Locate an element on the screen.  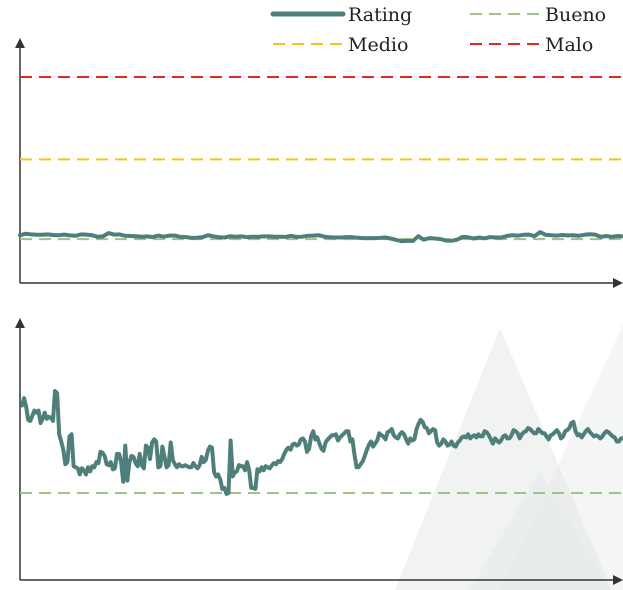
top-x-axis-arrow is located at coordinates (618, 283).